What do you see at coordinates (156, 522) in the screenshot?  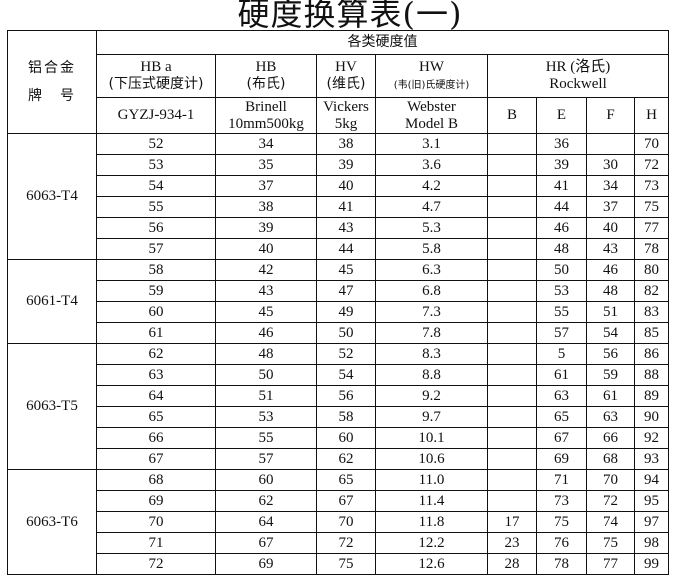 I see `hba-cell: 70` at bounding box center [156, 522].